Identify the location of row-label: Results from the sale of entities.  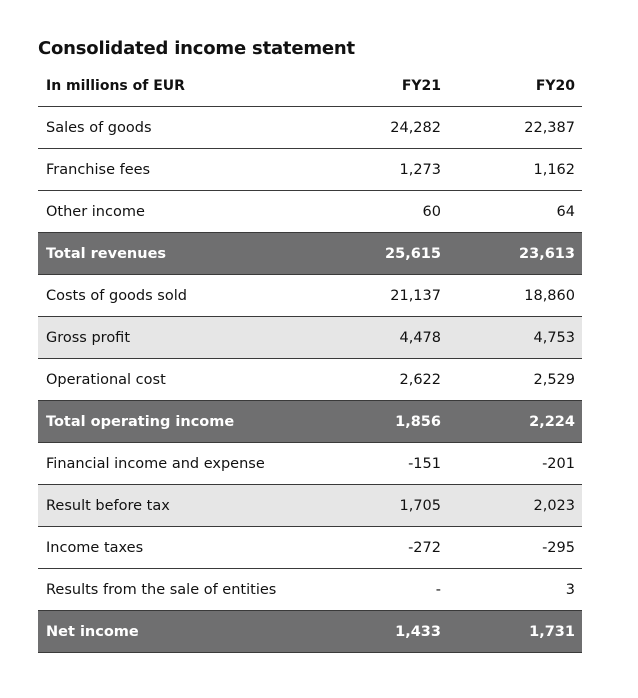
(161, 589).